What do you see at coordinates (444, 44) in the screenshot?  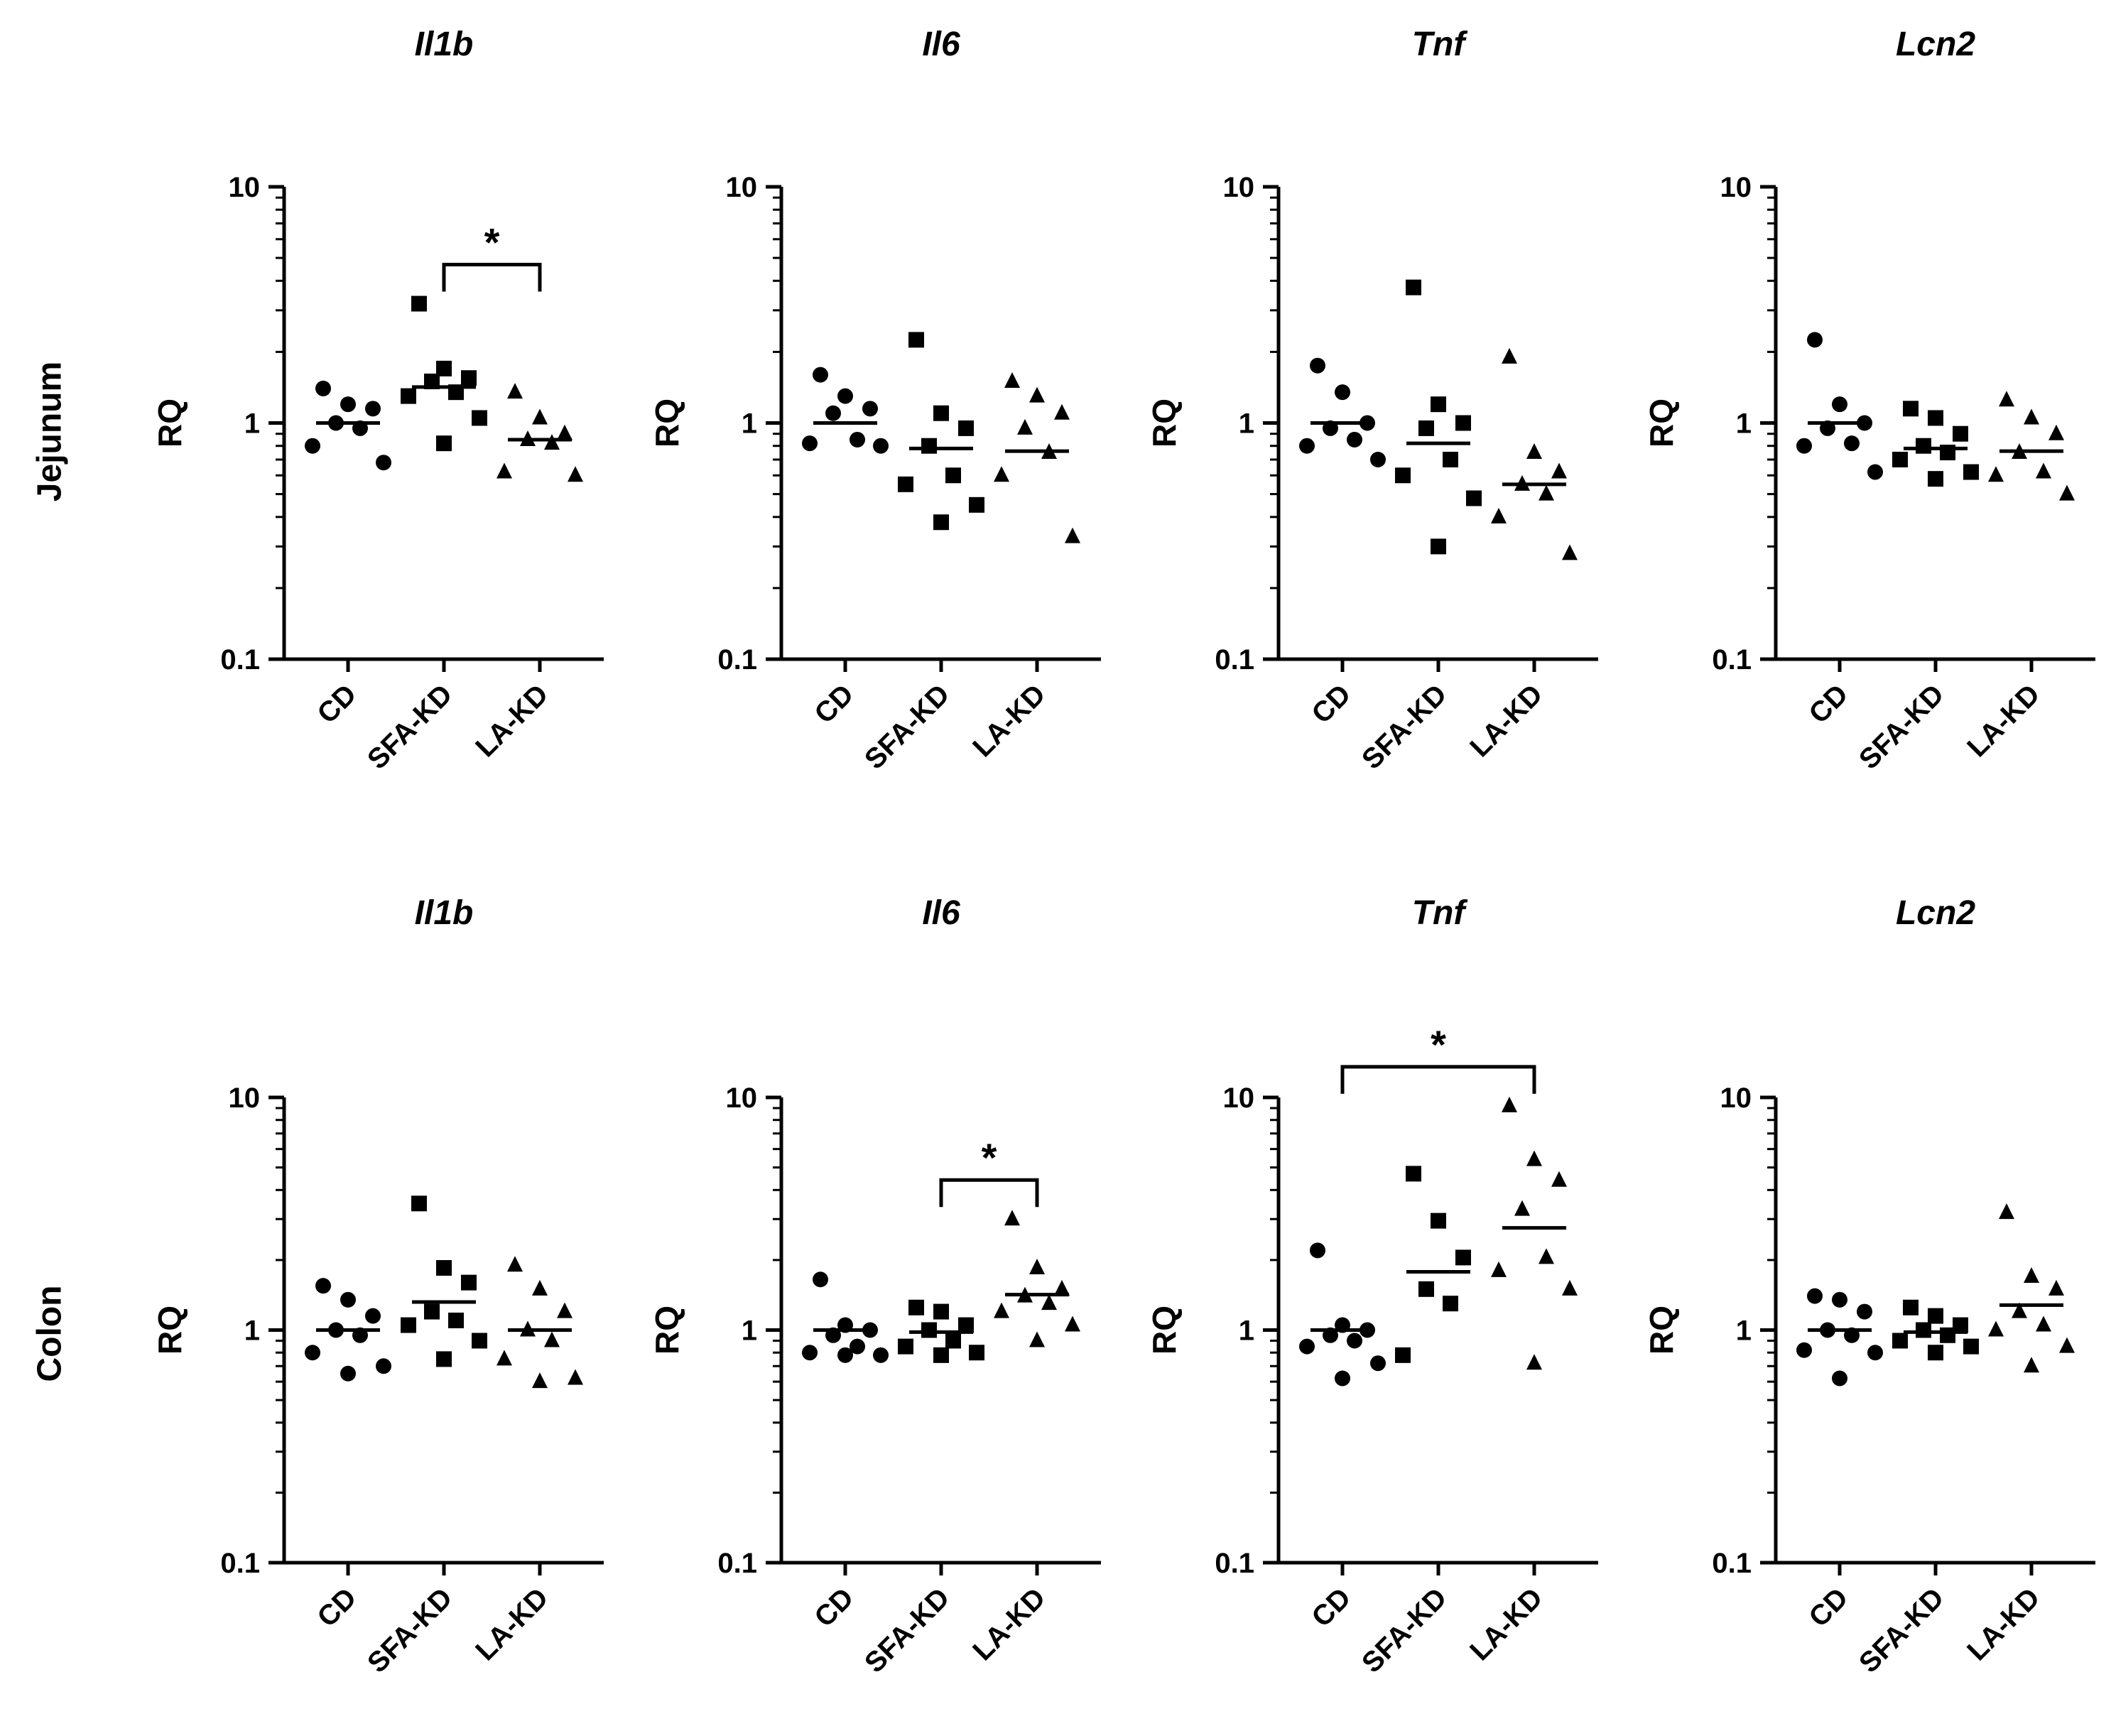 I see `panel-title: Il1b` at bounding box center [444, 44].